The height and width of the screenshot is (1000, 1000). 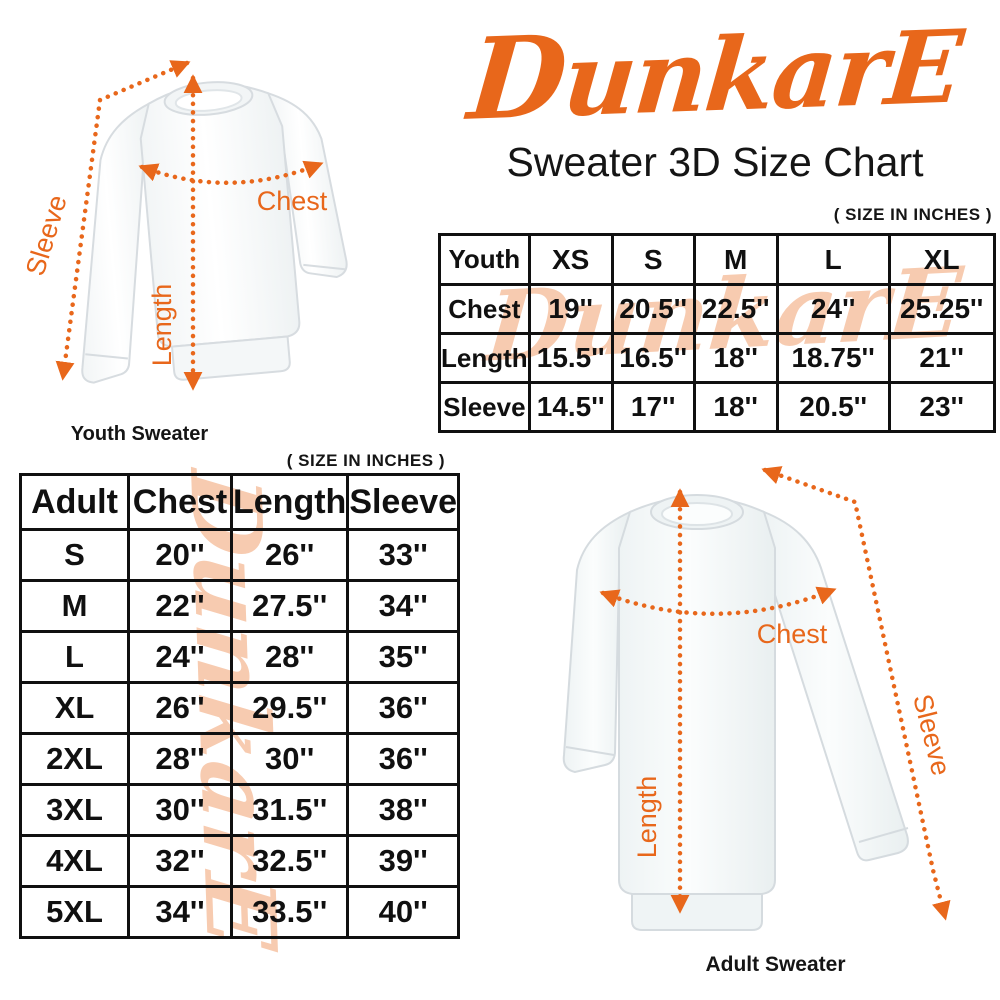 What do you see at coordinates (941, 259) in the screenshot?
I see `column-header: XL` at bounding box center [941, 259].